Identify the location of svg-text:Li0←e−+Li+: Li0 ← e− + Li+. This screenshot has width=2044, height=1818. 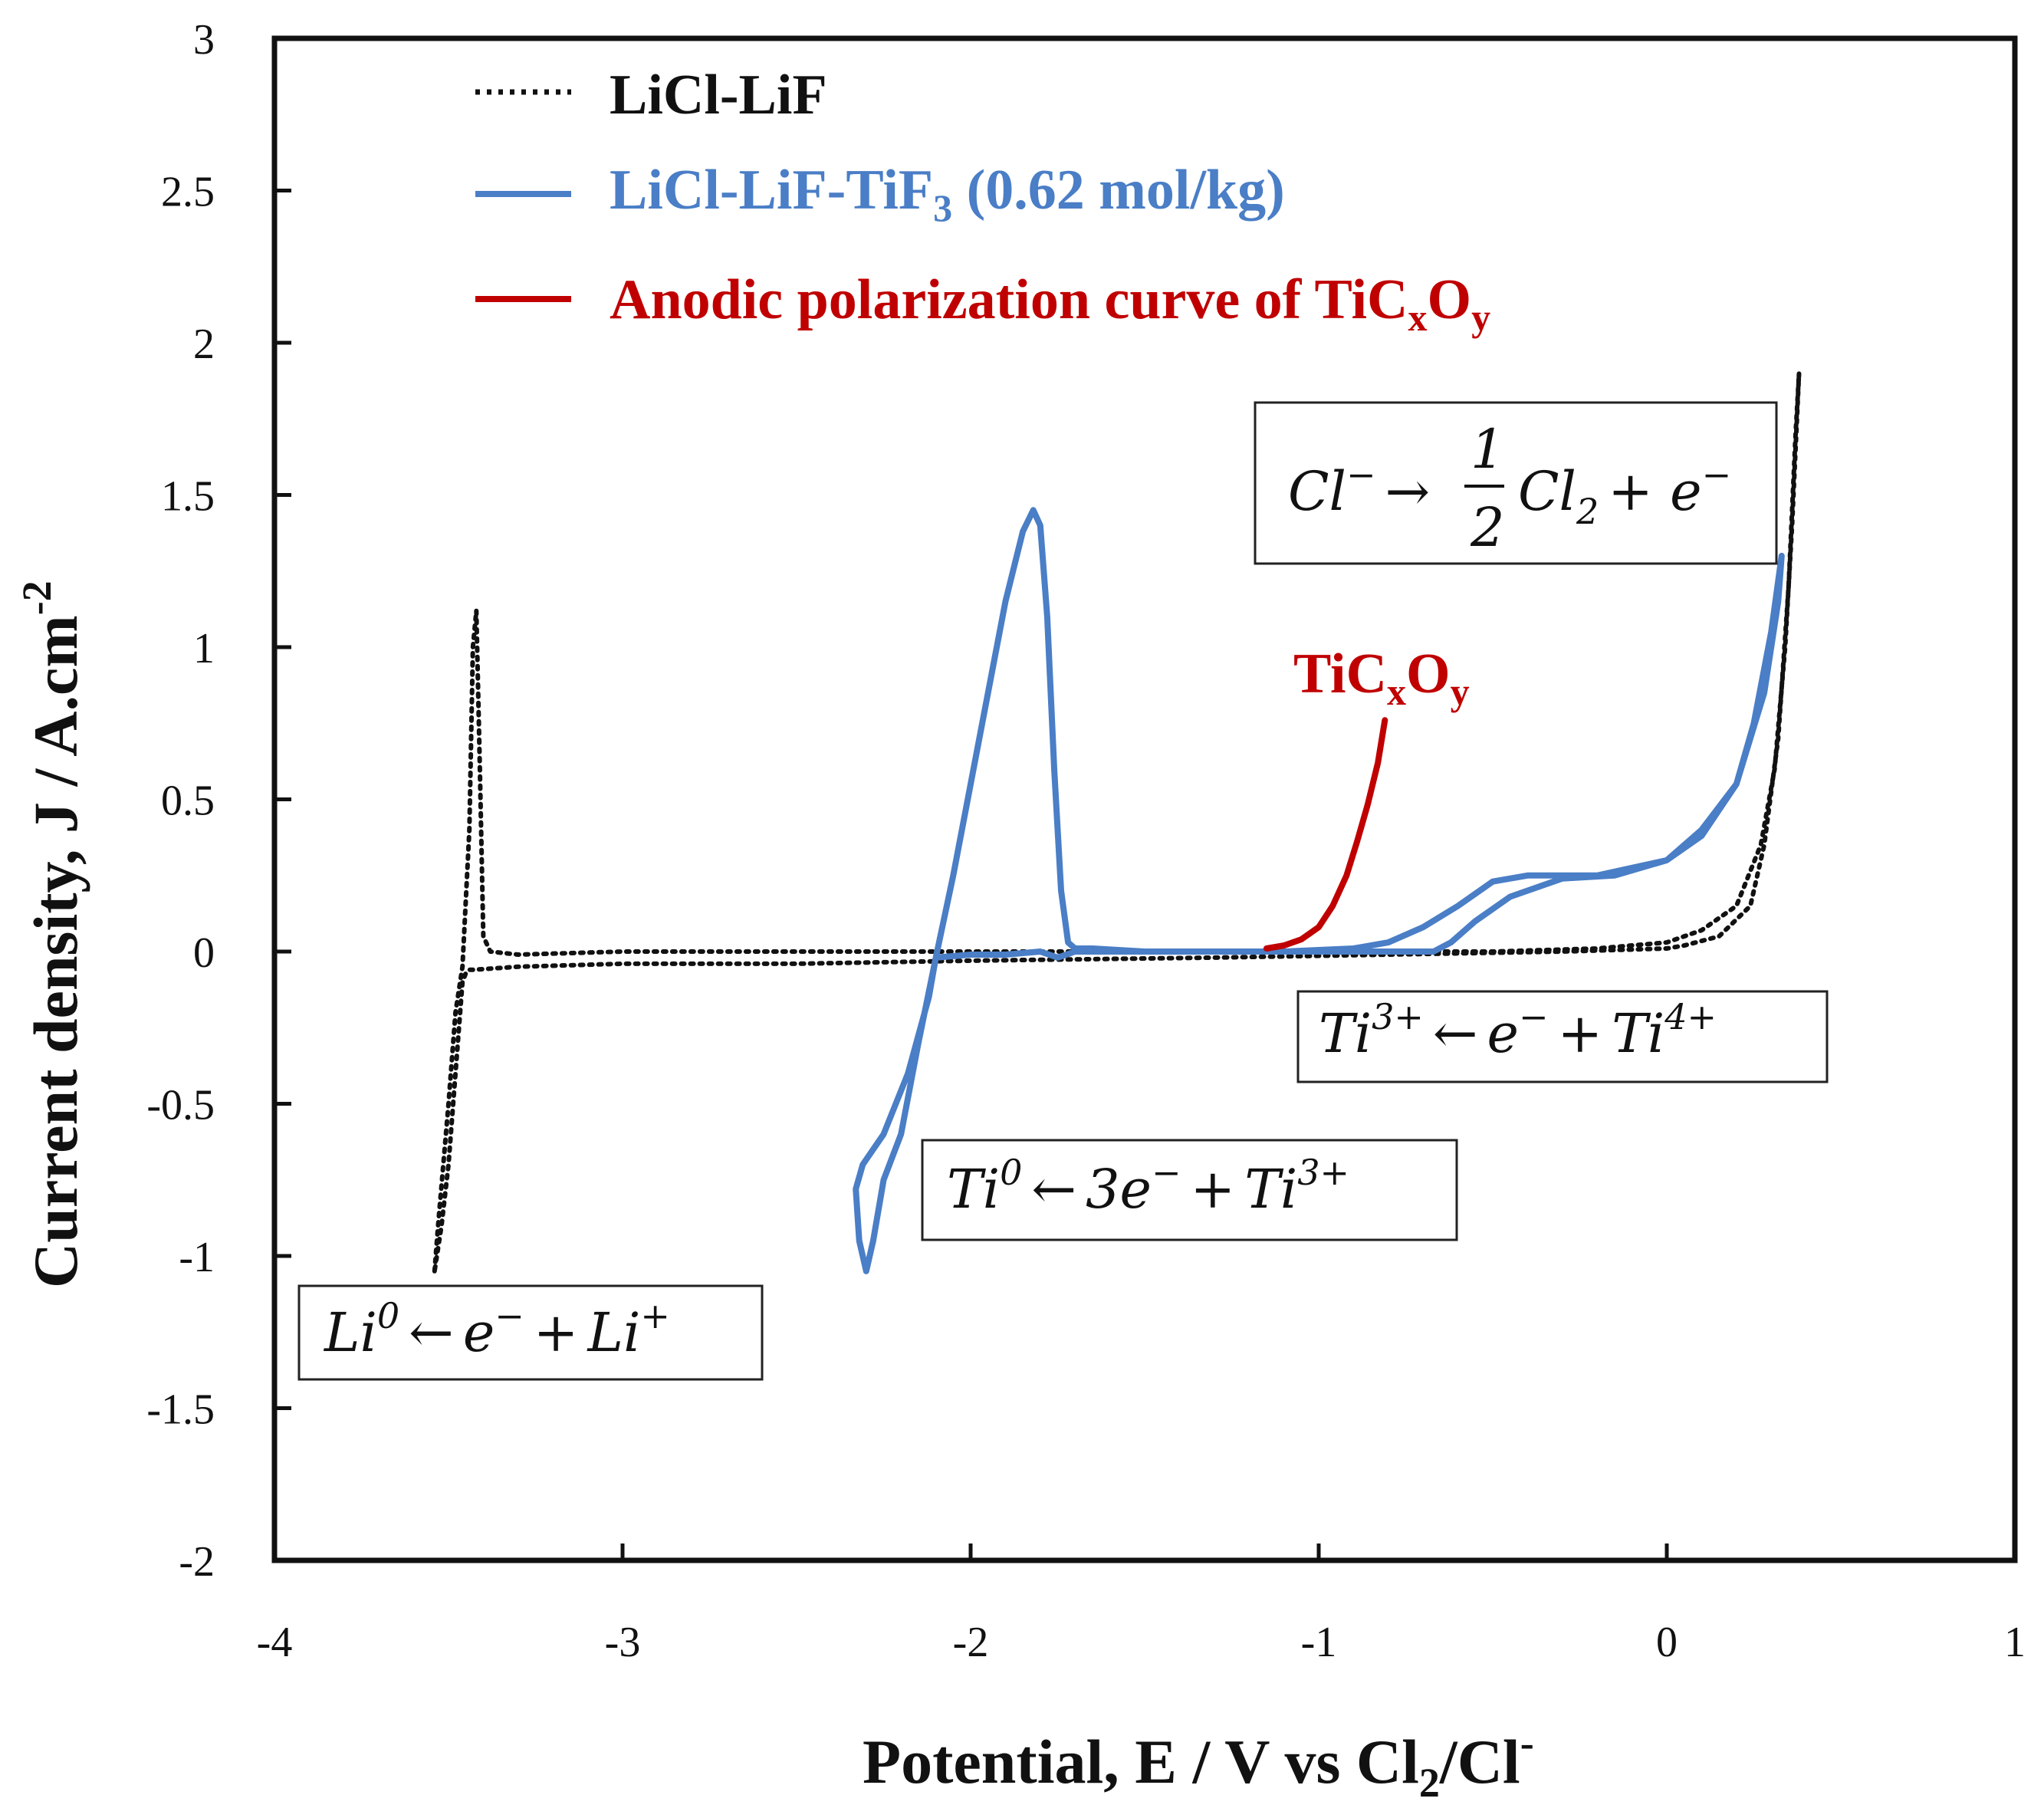
(496, 1329).